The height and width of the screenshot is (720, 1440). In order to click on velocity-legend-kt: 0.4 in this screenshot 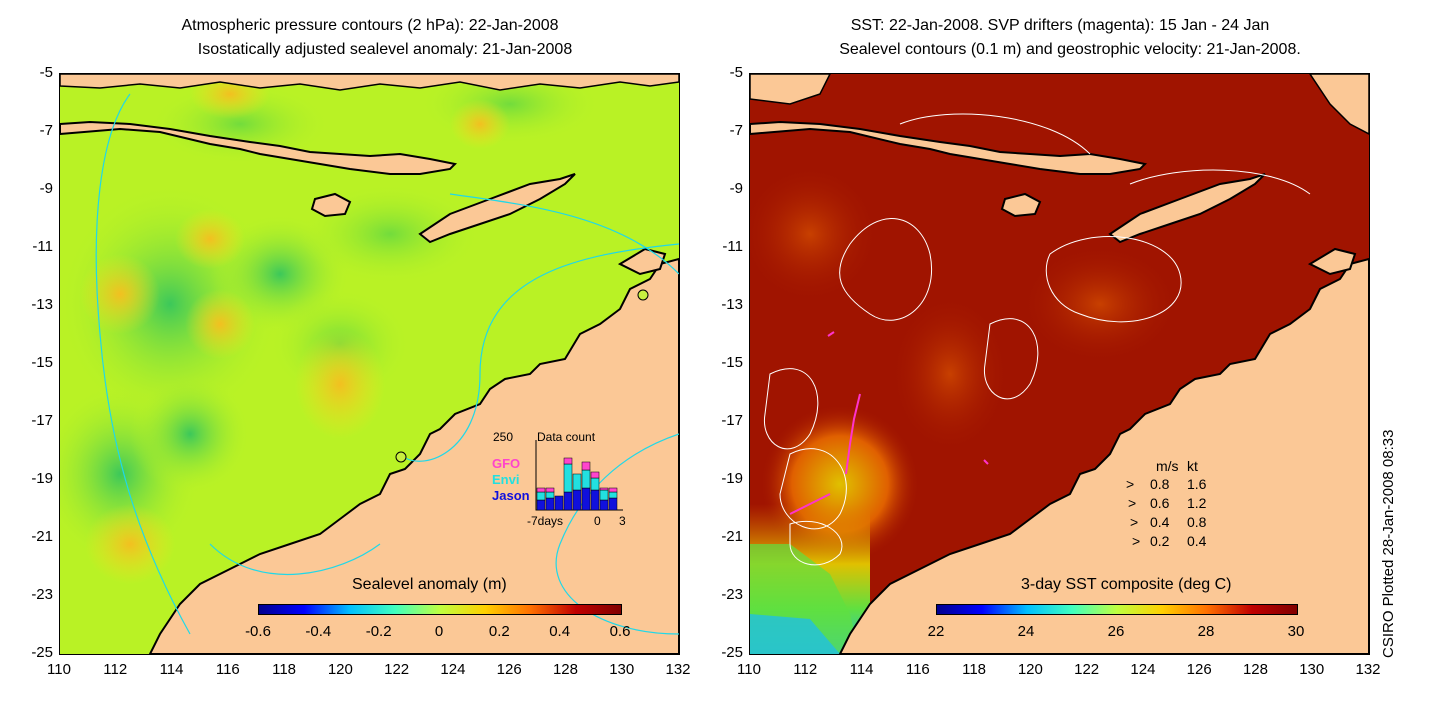, I will do `click(1197, 541)`.